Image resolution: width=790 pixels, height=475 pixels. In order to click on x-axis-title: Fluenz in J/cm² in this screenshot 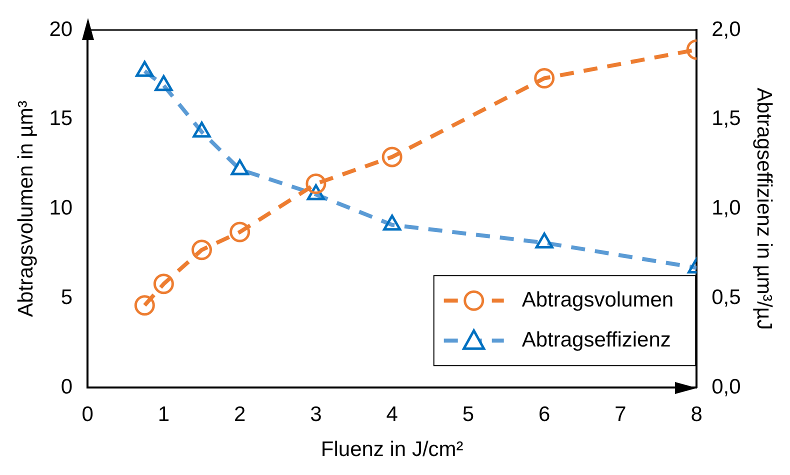, I will do `click(392, 450)`.